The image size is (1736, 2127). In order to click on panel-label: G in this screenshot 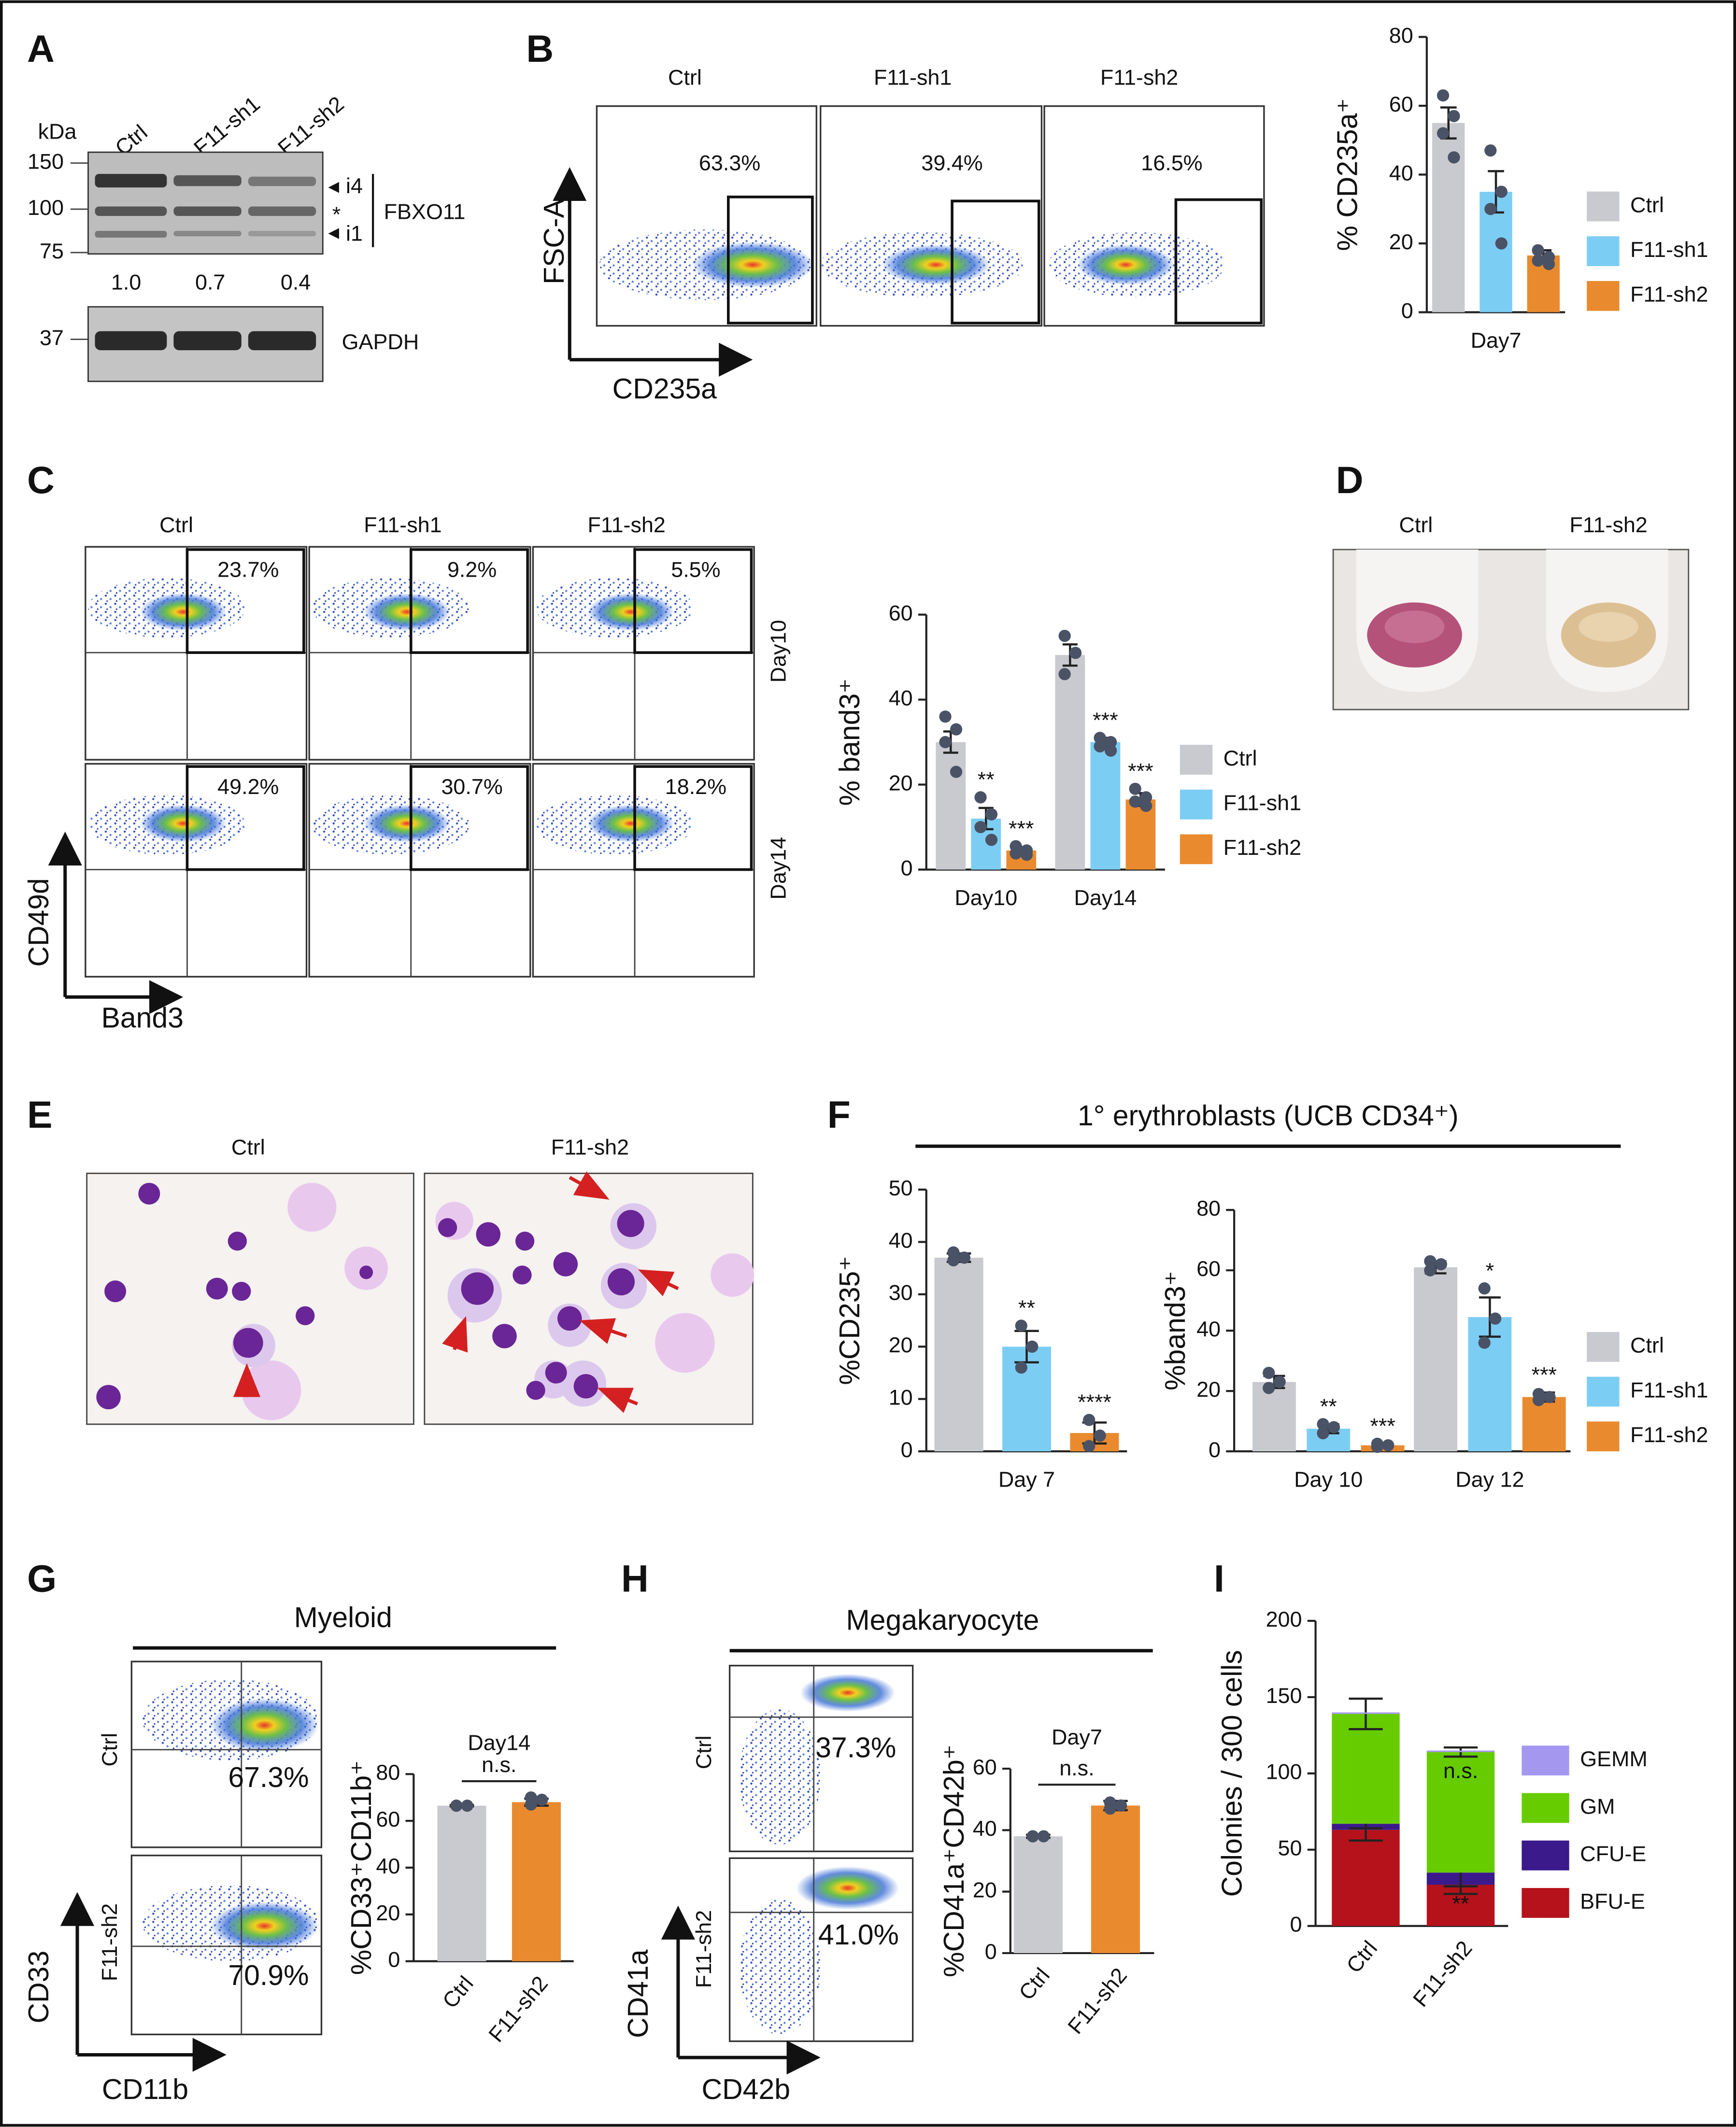, I will do `click(42, 1578)`.